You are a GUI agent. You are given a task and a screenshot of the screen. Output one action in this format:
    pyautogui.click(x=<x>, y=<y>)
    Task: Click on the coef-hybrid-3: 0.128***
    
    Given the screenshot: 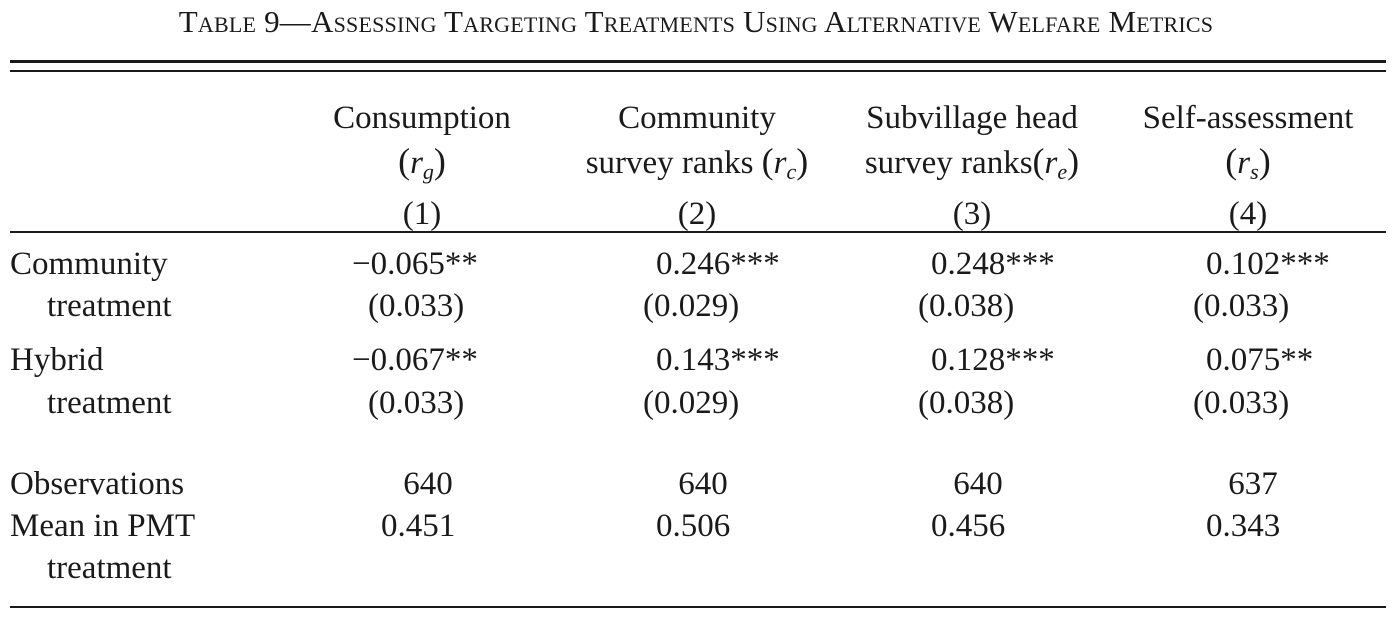 What is the action you would take?
    pyautogui.click(x=993, y=360)
    